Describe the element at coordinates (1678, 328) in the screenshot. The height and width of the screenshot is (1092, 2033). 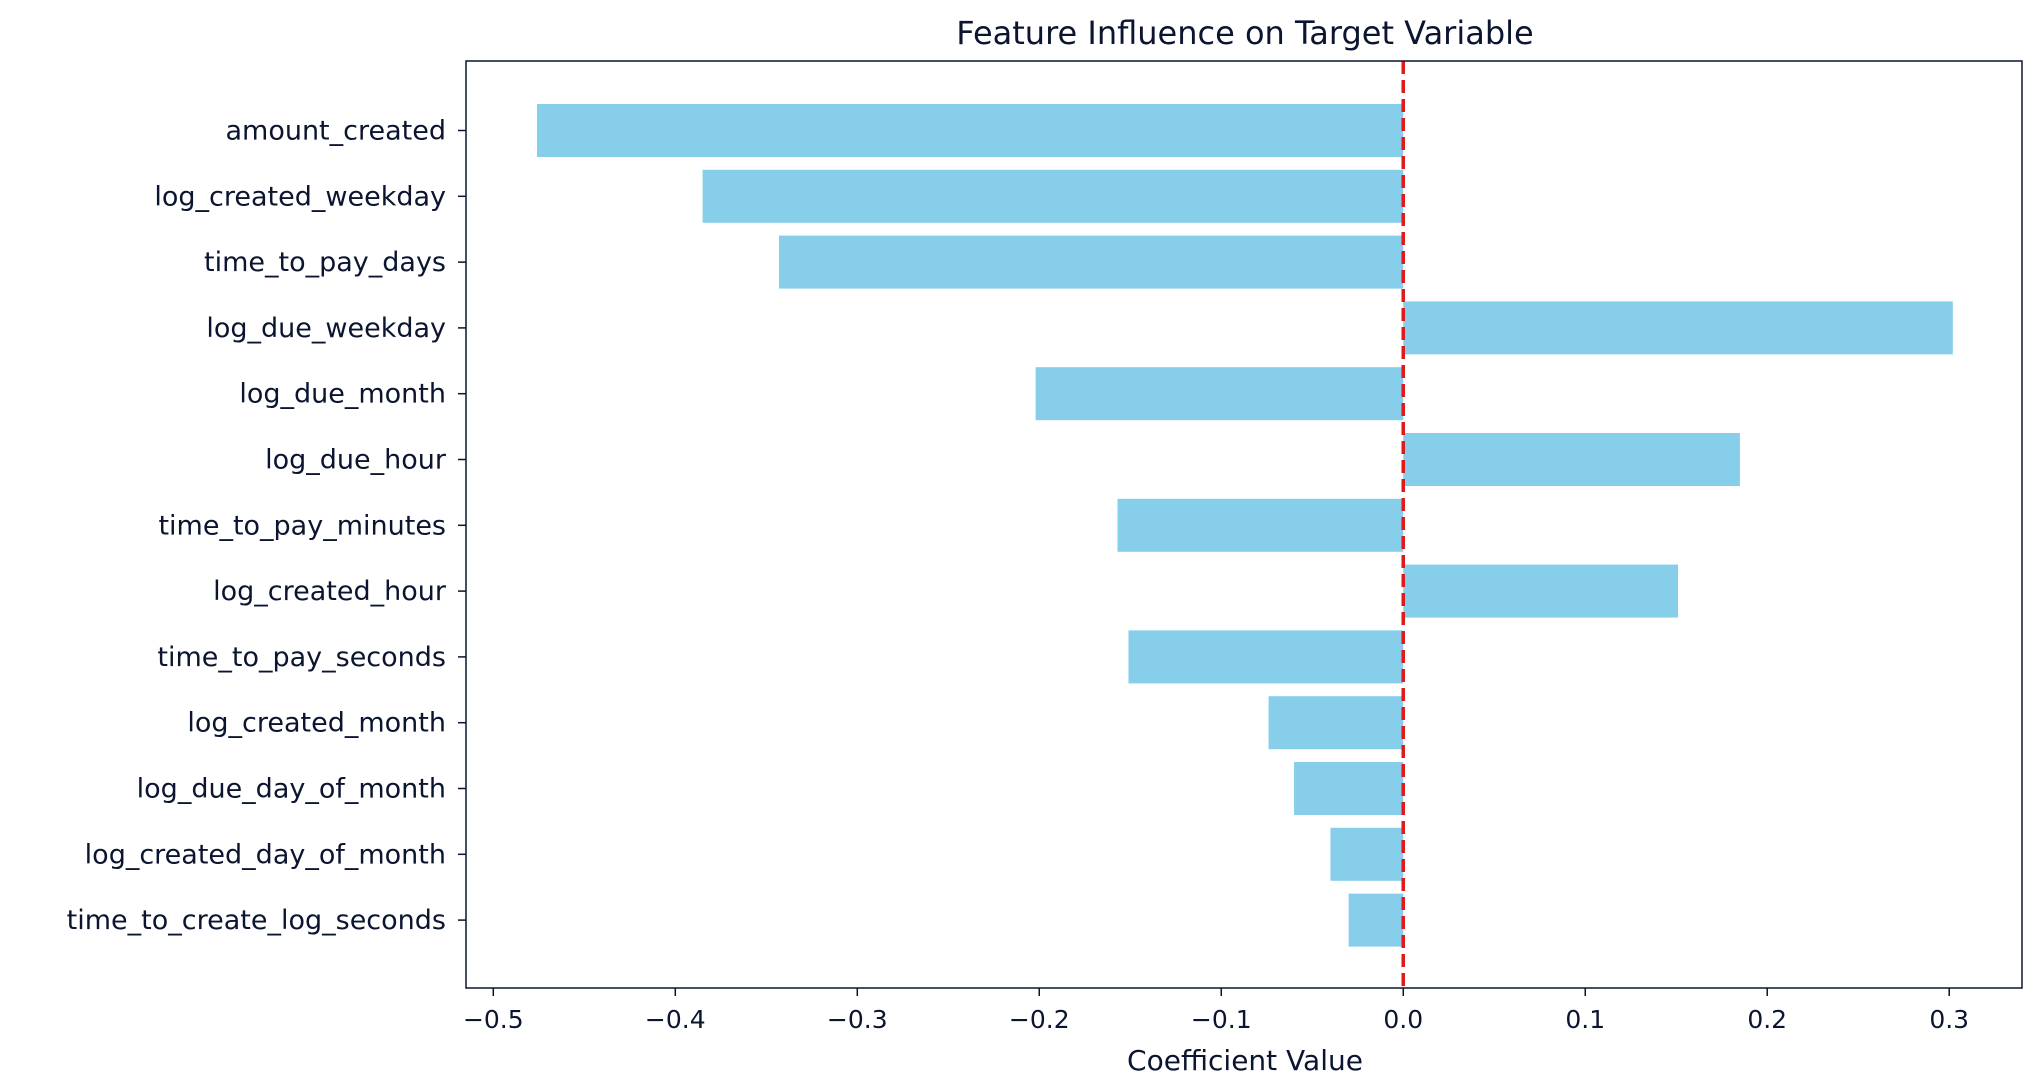
I see `bar-log_due_weekday` at that location.